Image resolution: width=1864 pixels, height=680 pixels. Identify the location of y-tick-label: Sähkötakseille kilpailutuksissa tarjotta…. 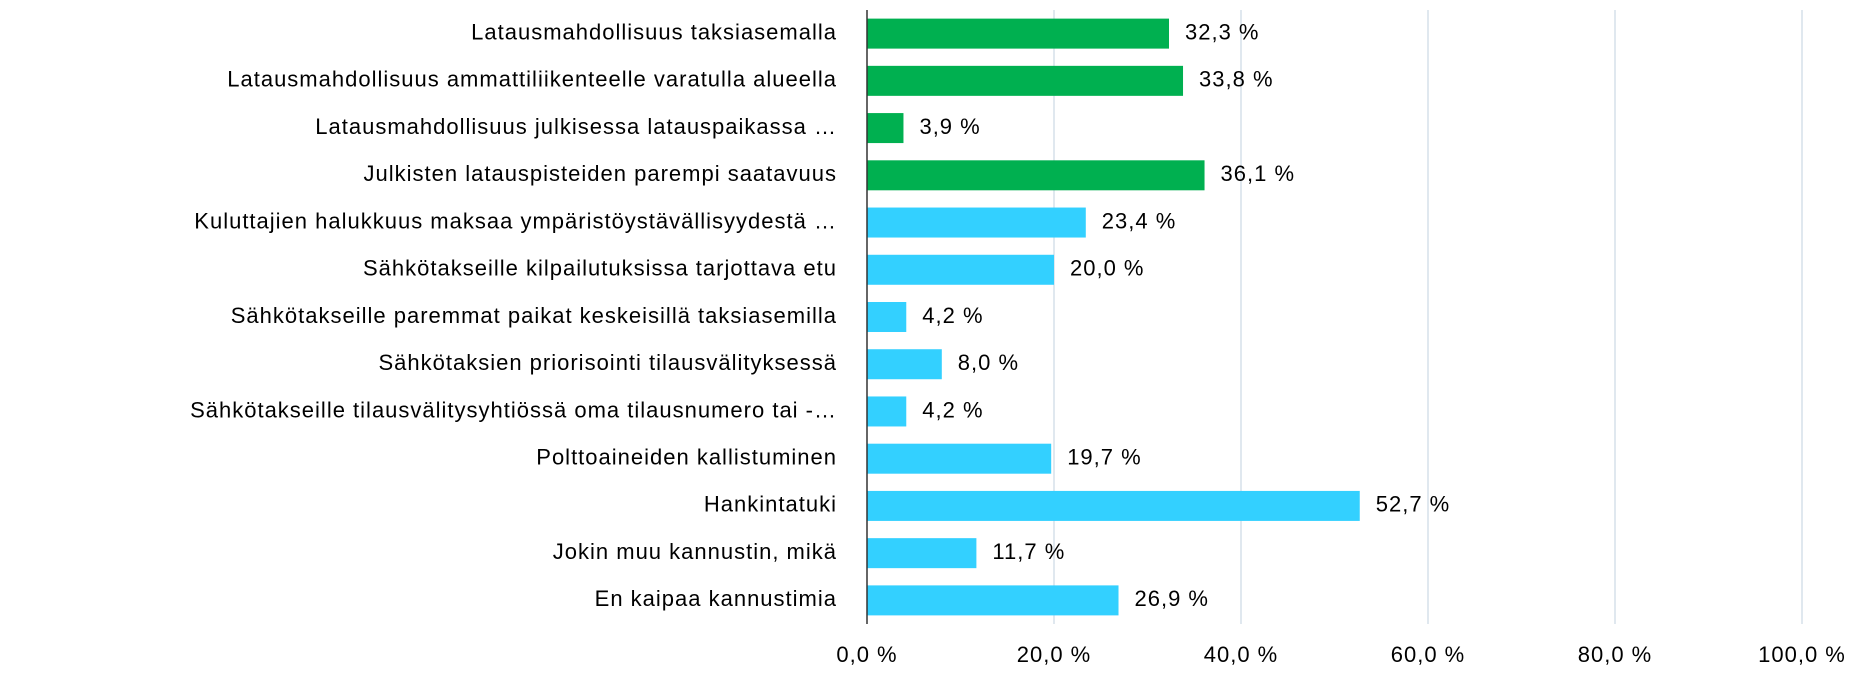
(600, 268).